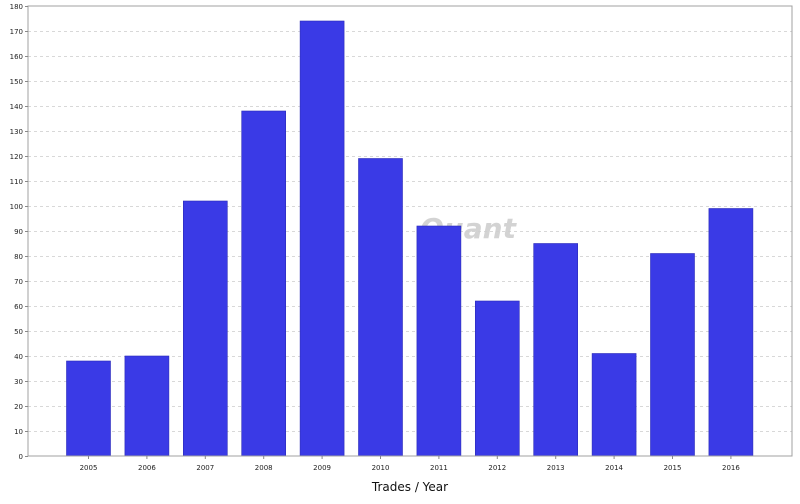 The height and width of the screenshot is (504, 800). What do you see at coordinates (16, 182) in the screenshot?
I see `y-tick-label: 110` at bounding box center [16, 182].